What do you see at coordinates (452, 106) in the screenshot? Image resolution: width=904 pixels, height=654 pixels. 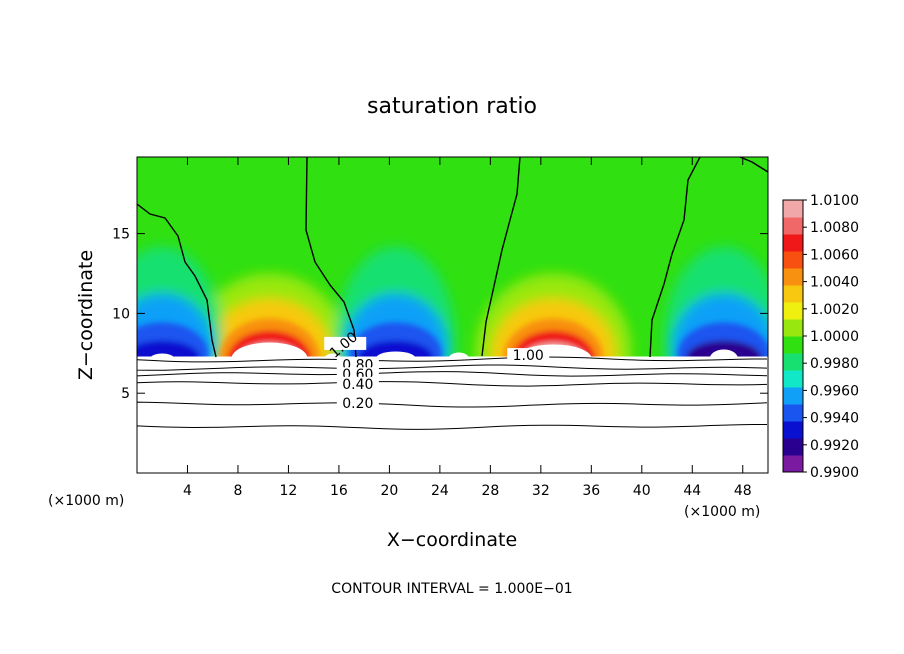 I see `chart-title: saturation ratio` at bounding box center [452, 106].